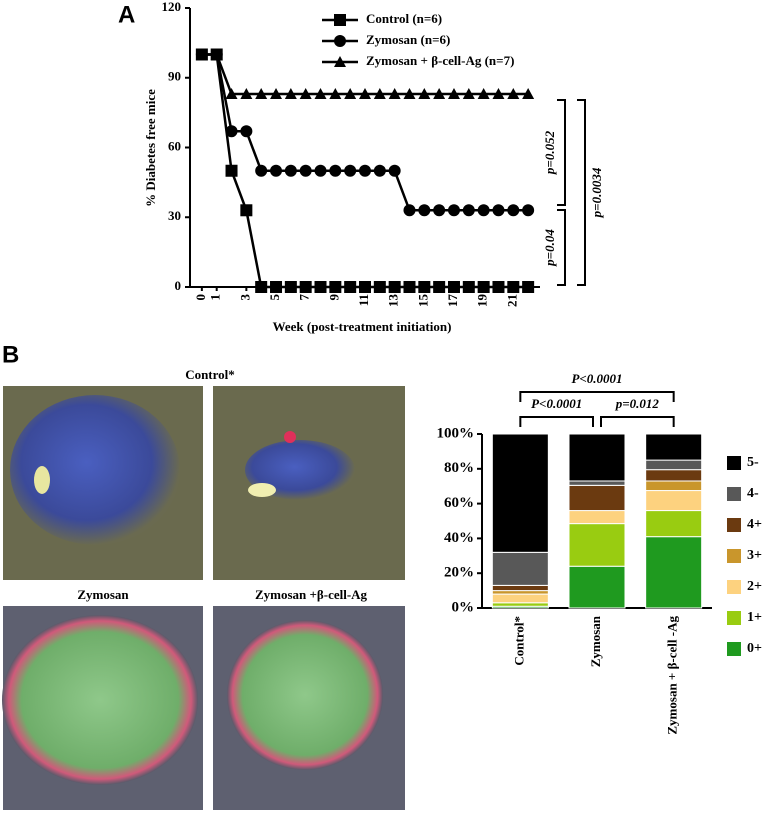 Image resolution: width=770 pixels, height=815 pixels. Describe the element at coordinates (393, 301) in the screenshot. I see `x-tick-label: 13` at that location.